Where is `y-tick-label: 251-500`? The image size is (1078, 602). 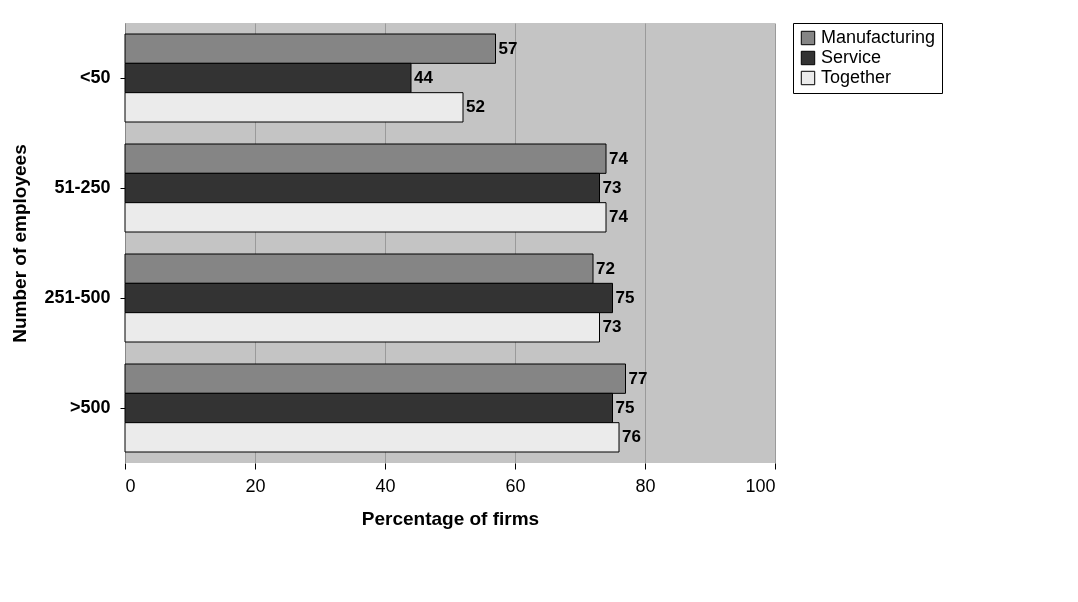 y-tick-label: 251-500 is located at coordinates (77, 297).